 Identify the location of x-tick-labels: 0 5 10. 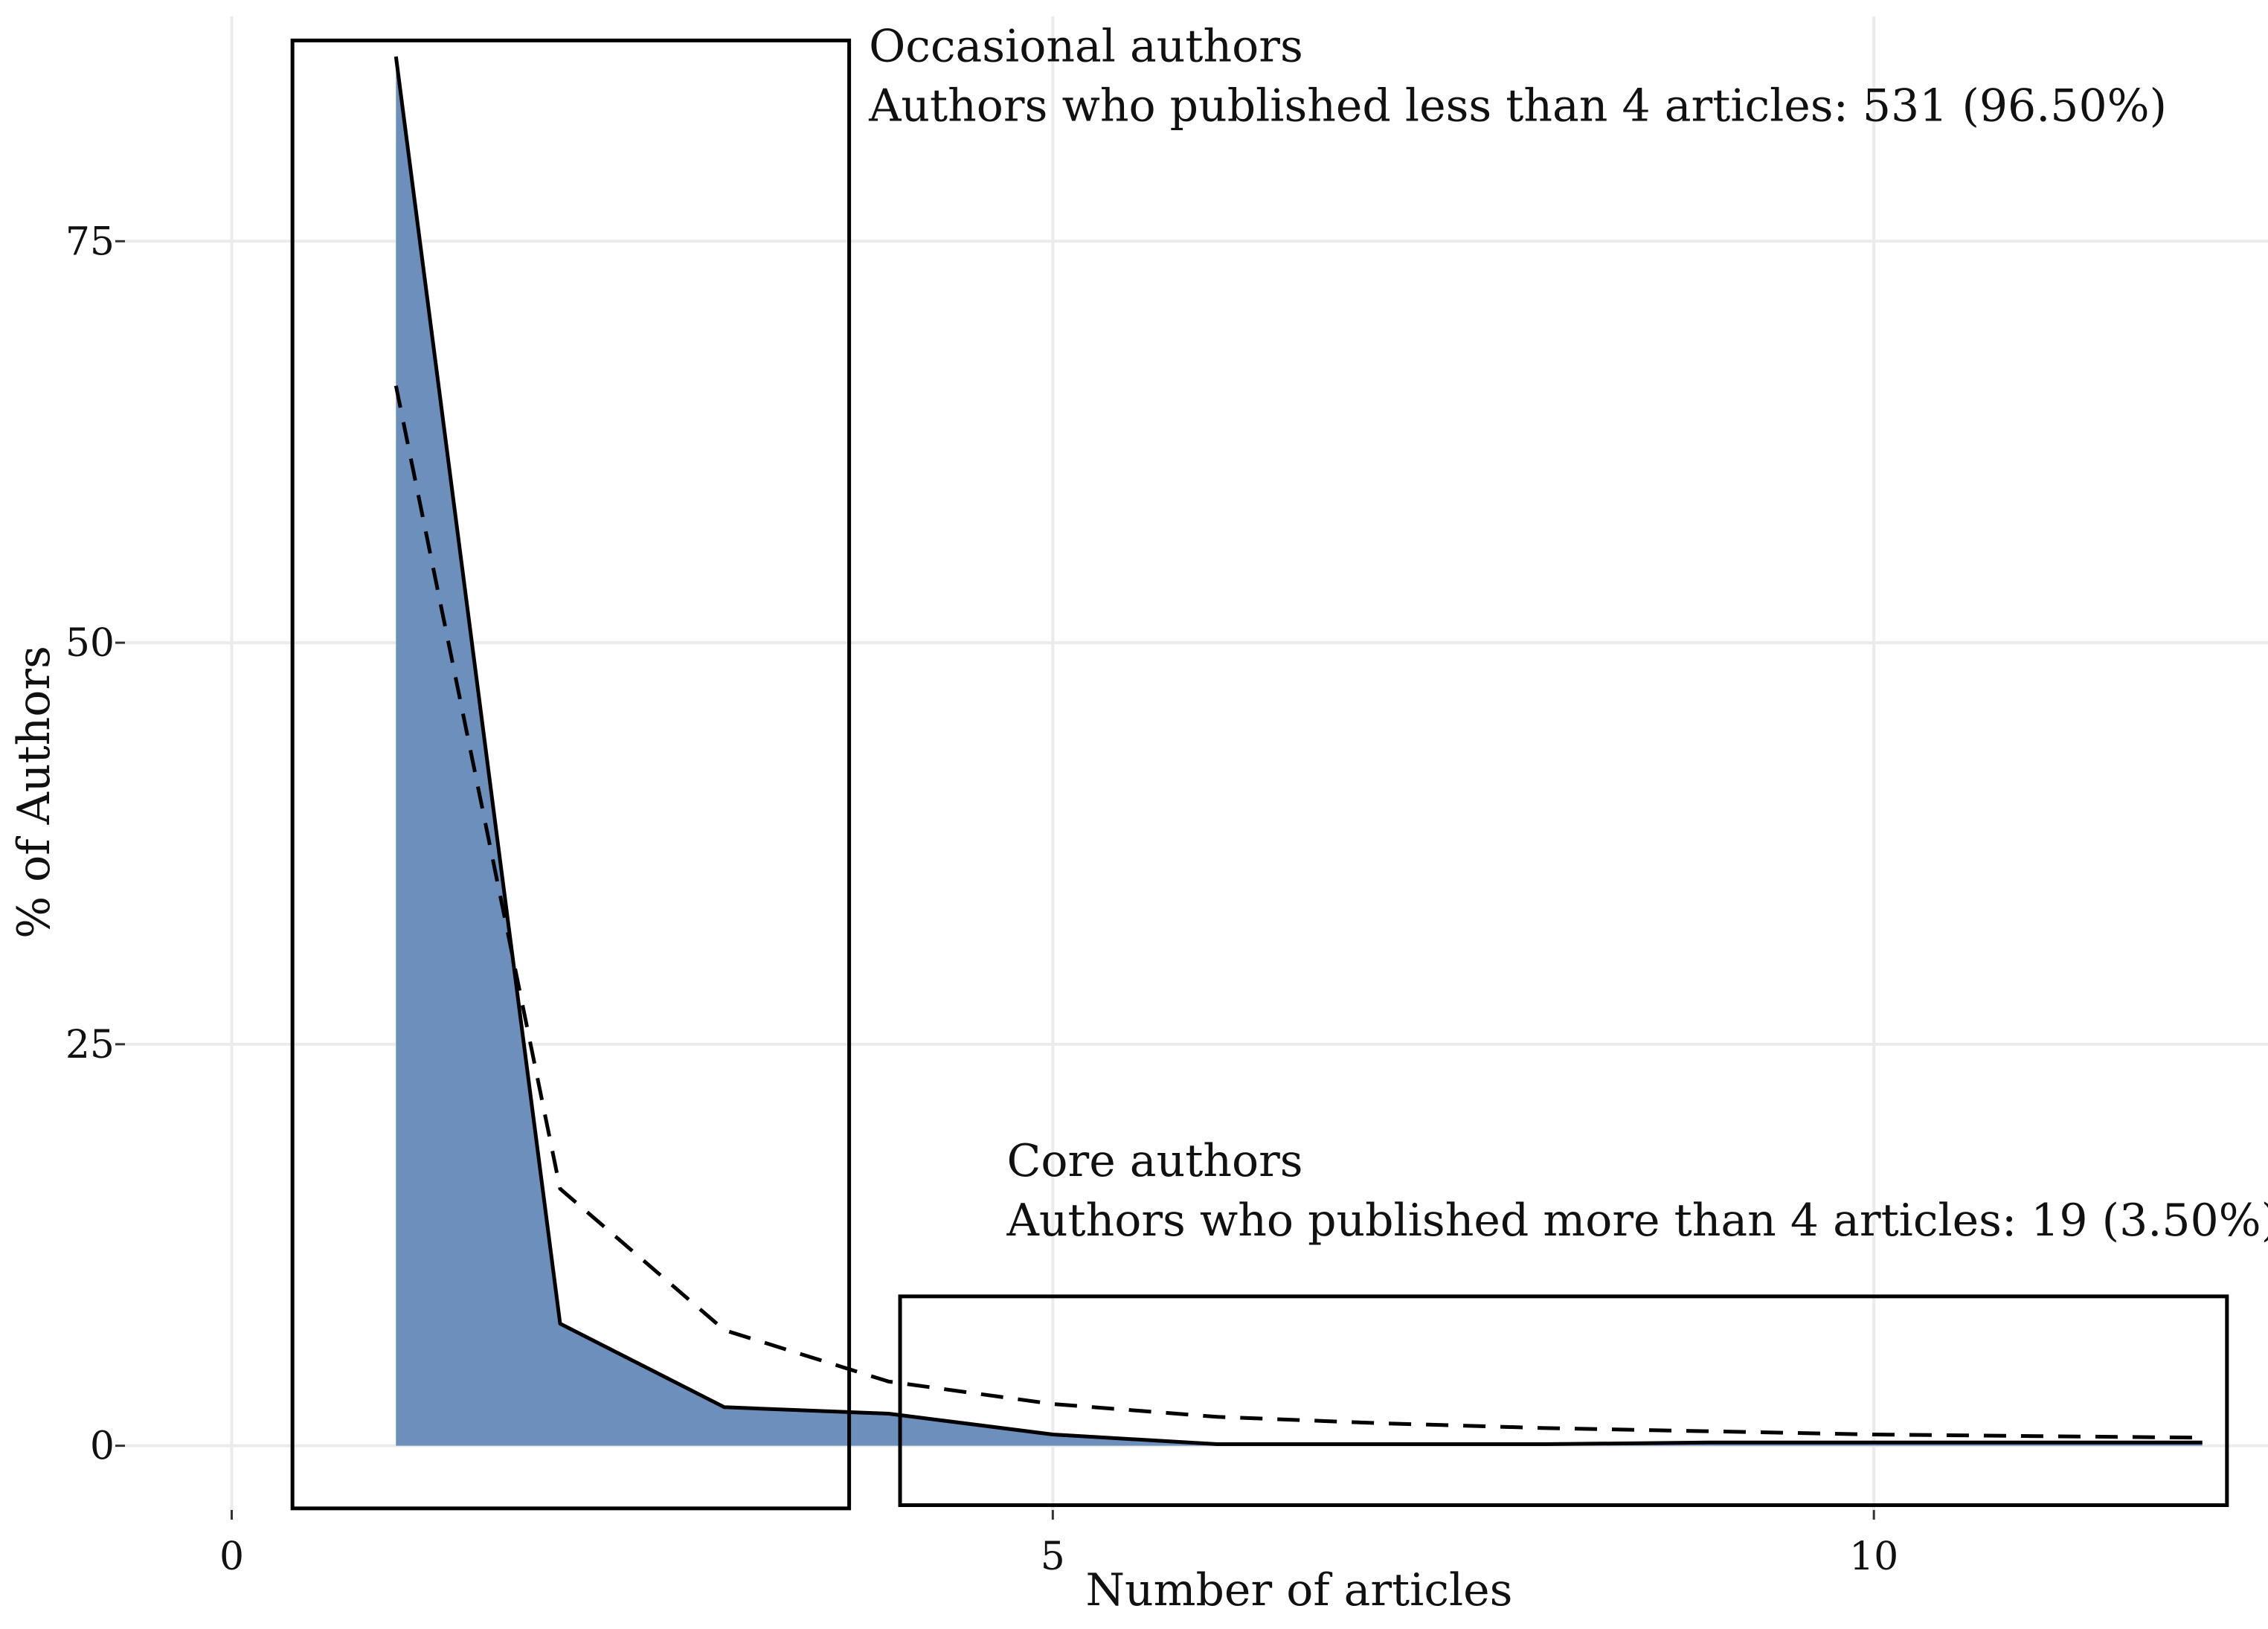
(1058, 1557).